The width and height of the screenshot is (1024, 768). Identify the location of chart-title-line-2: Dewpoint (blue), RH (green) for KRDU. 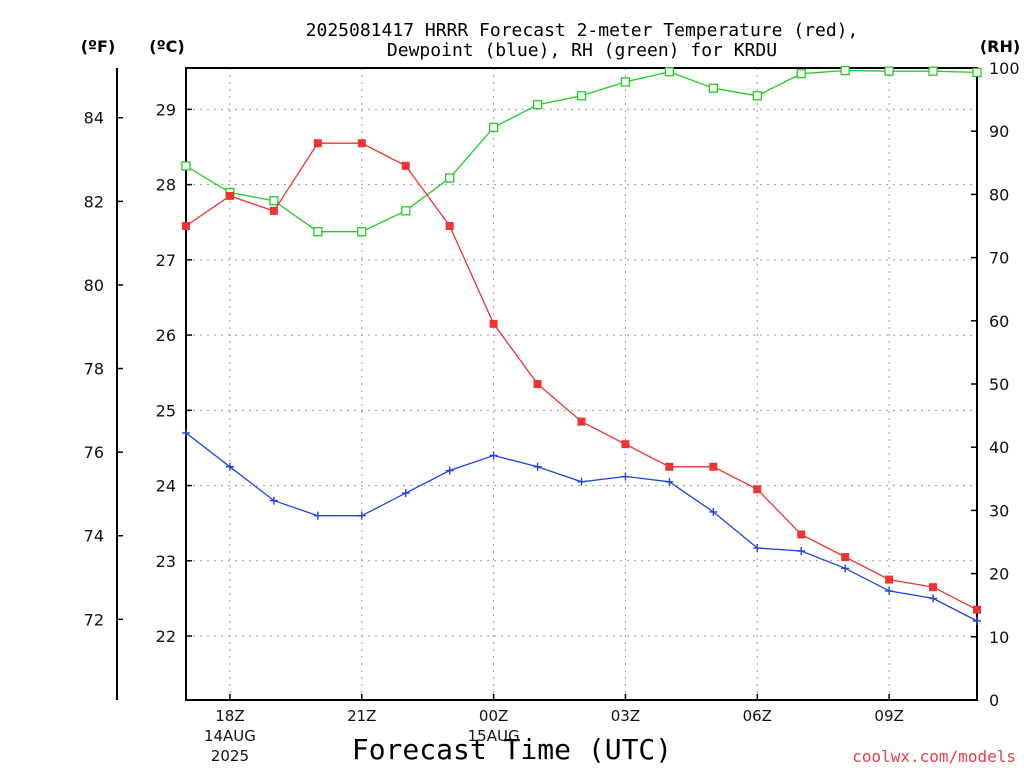
(582, 50).